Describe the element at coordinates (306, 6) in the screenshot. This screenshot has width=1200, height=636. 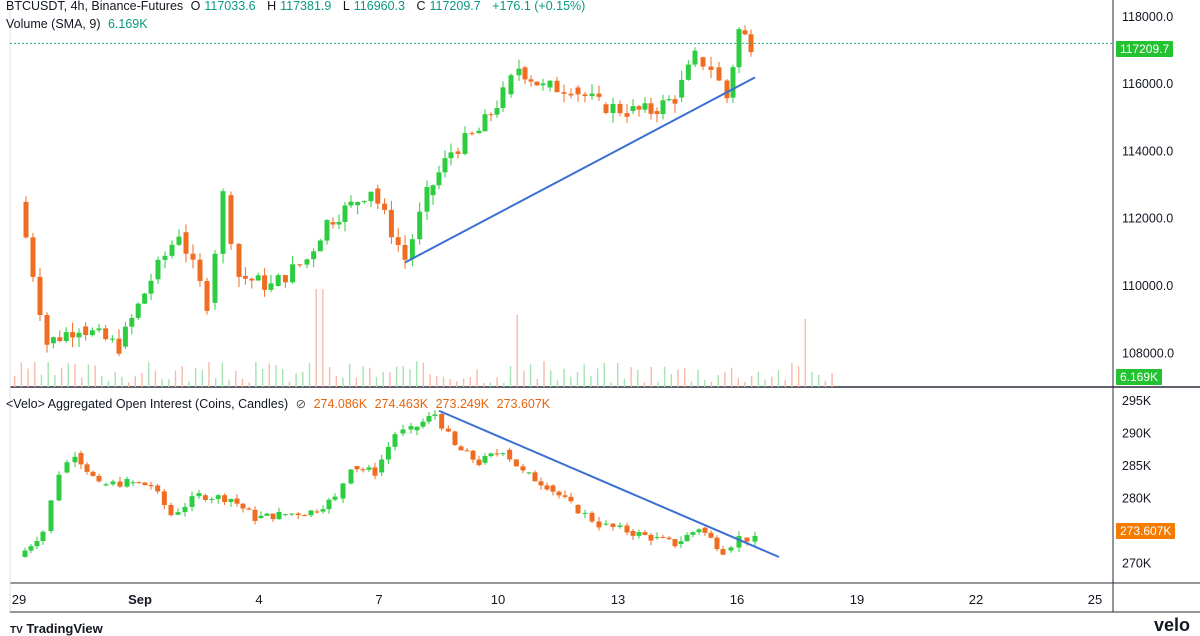
I see `high-value: 117381.9` at that location.